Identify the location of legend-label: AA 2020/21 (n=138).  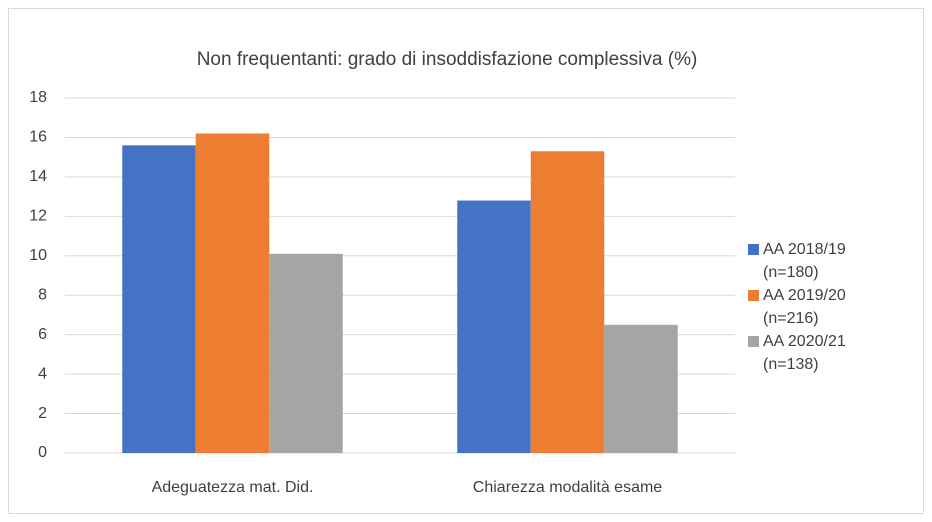
(804, 353).